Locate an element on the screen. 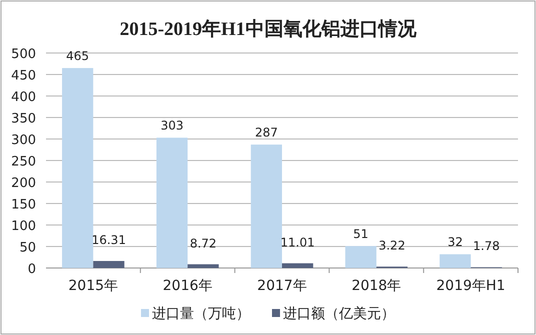 The width and height of the screenshot is (536, 335). chart-title: 2015-2019年H1中国氧化铝进口情况 is located at coordinates (269, 29).